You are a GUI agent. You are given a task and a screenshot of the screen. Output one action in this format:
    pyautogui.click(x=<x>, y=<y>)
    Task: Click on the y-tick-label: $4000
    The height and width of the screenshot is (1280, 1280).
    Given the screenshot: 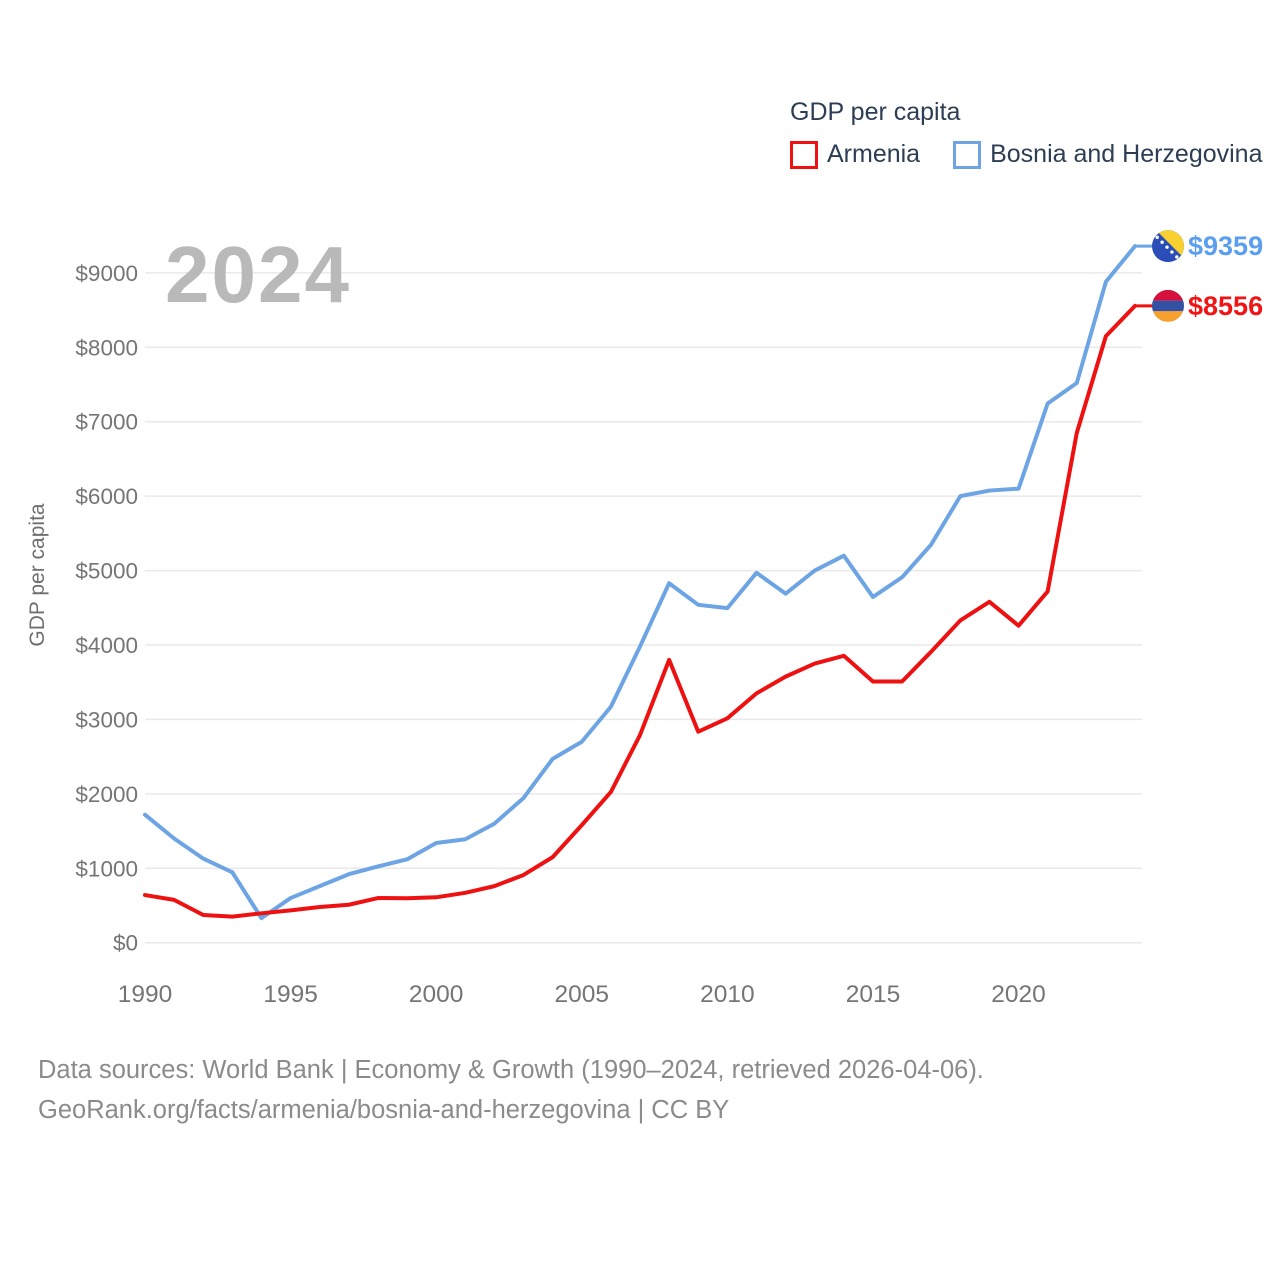 What is the action you would take?
    pyautogui.click(x=106, y=645)
    